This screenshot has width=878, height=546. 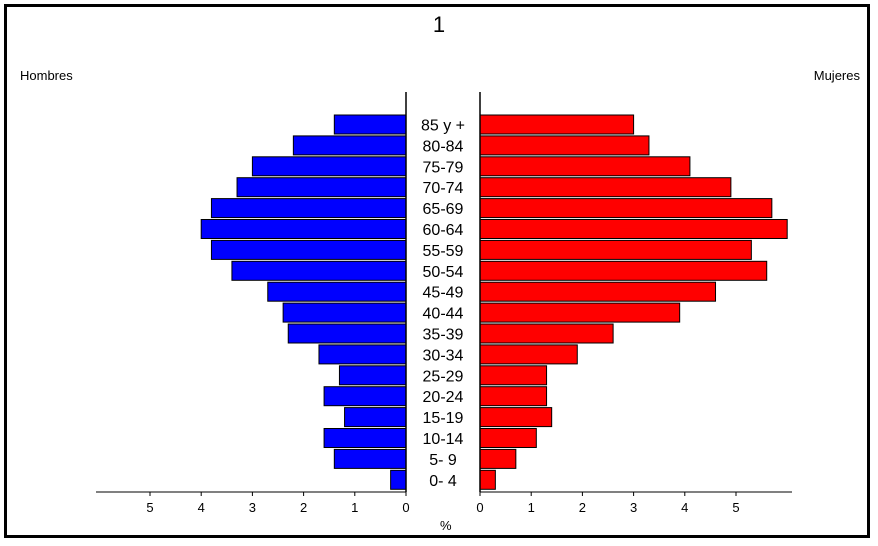 What do you see at coordinates (405, 507) in the screenshot?
I see `x-tick-label-left: 0` at bounding box center [405, 507].